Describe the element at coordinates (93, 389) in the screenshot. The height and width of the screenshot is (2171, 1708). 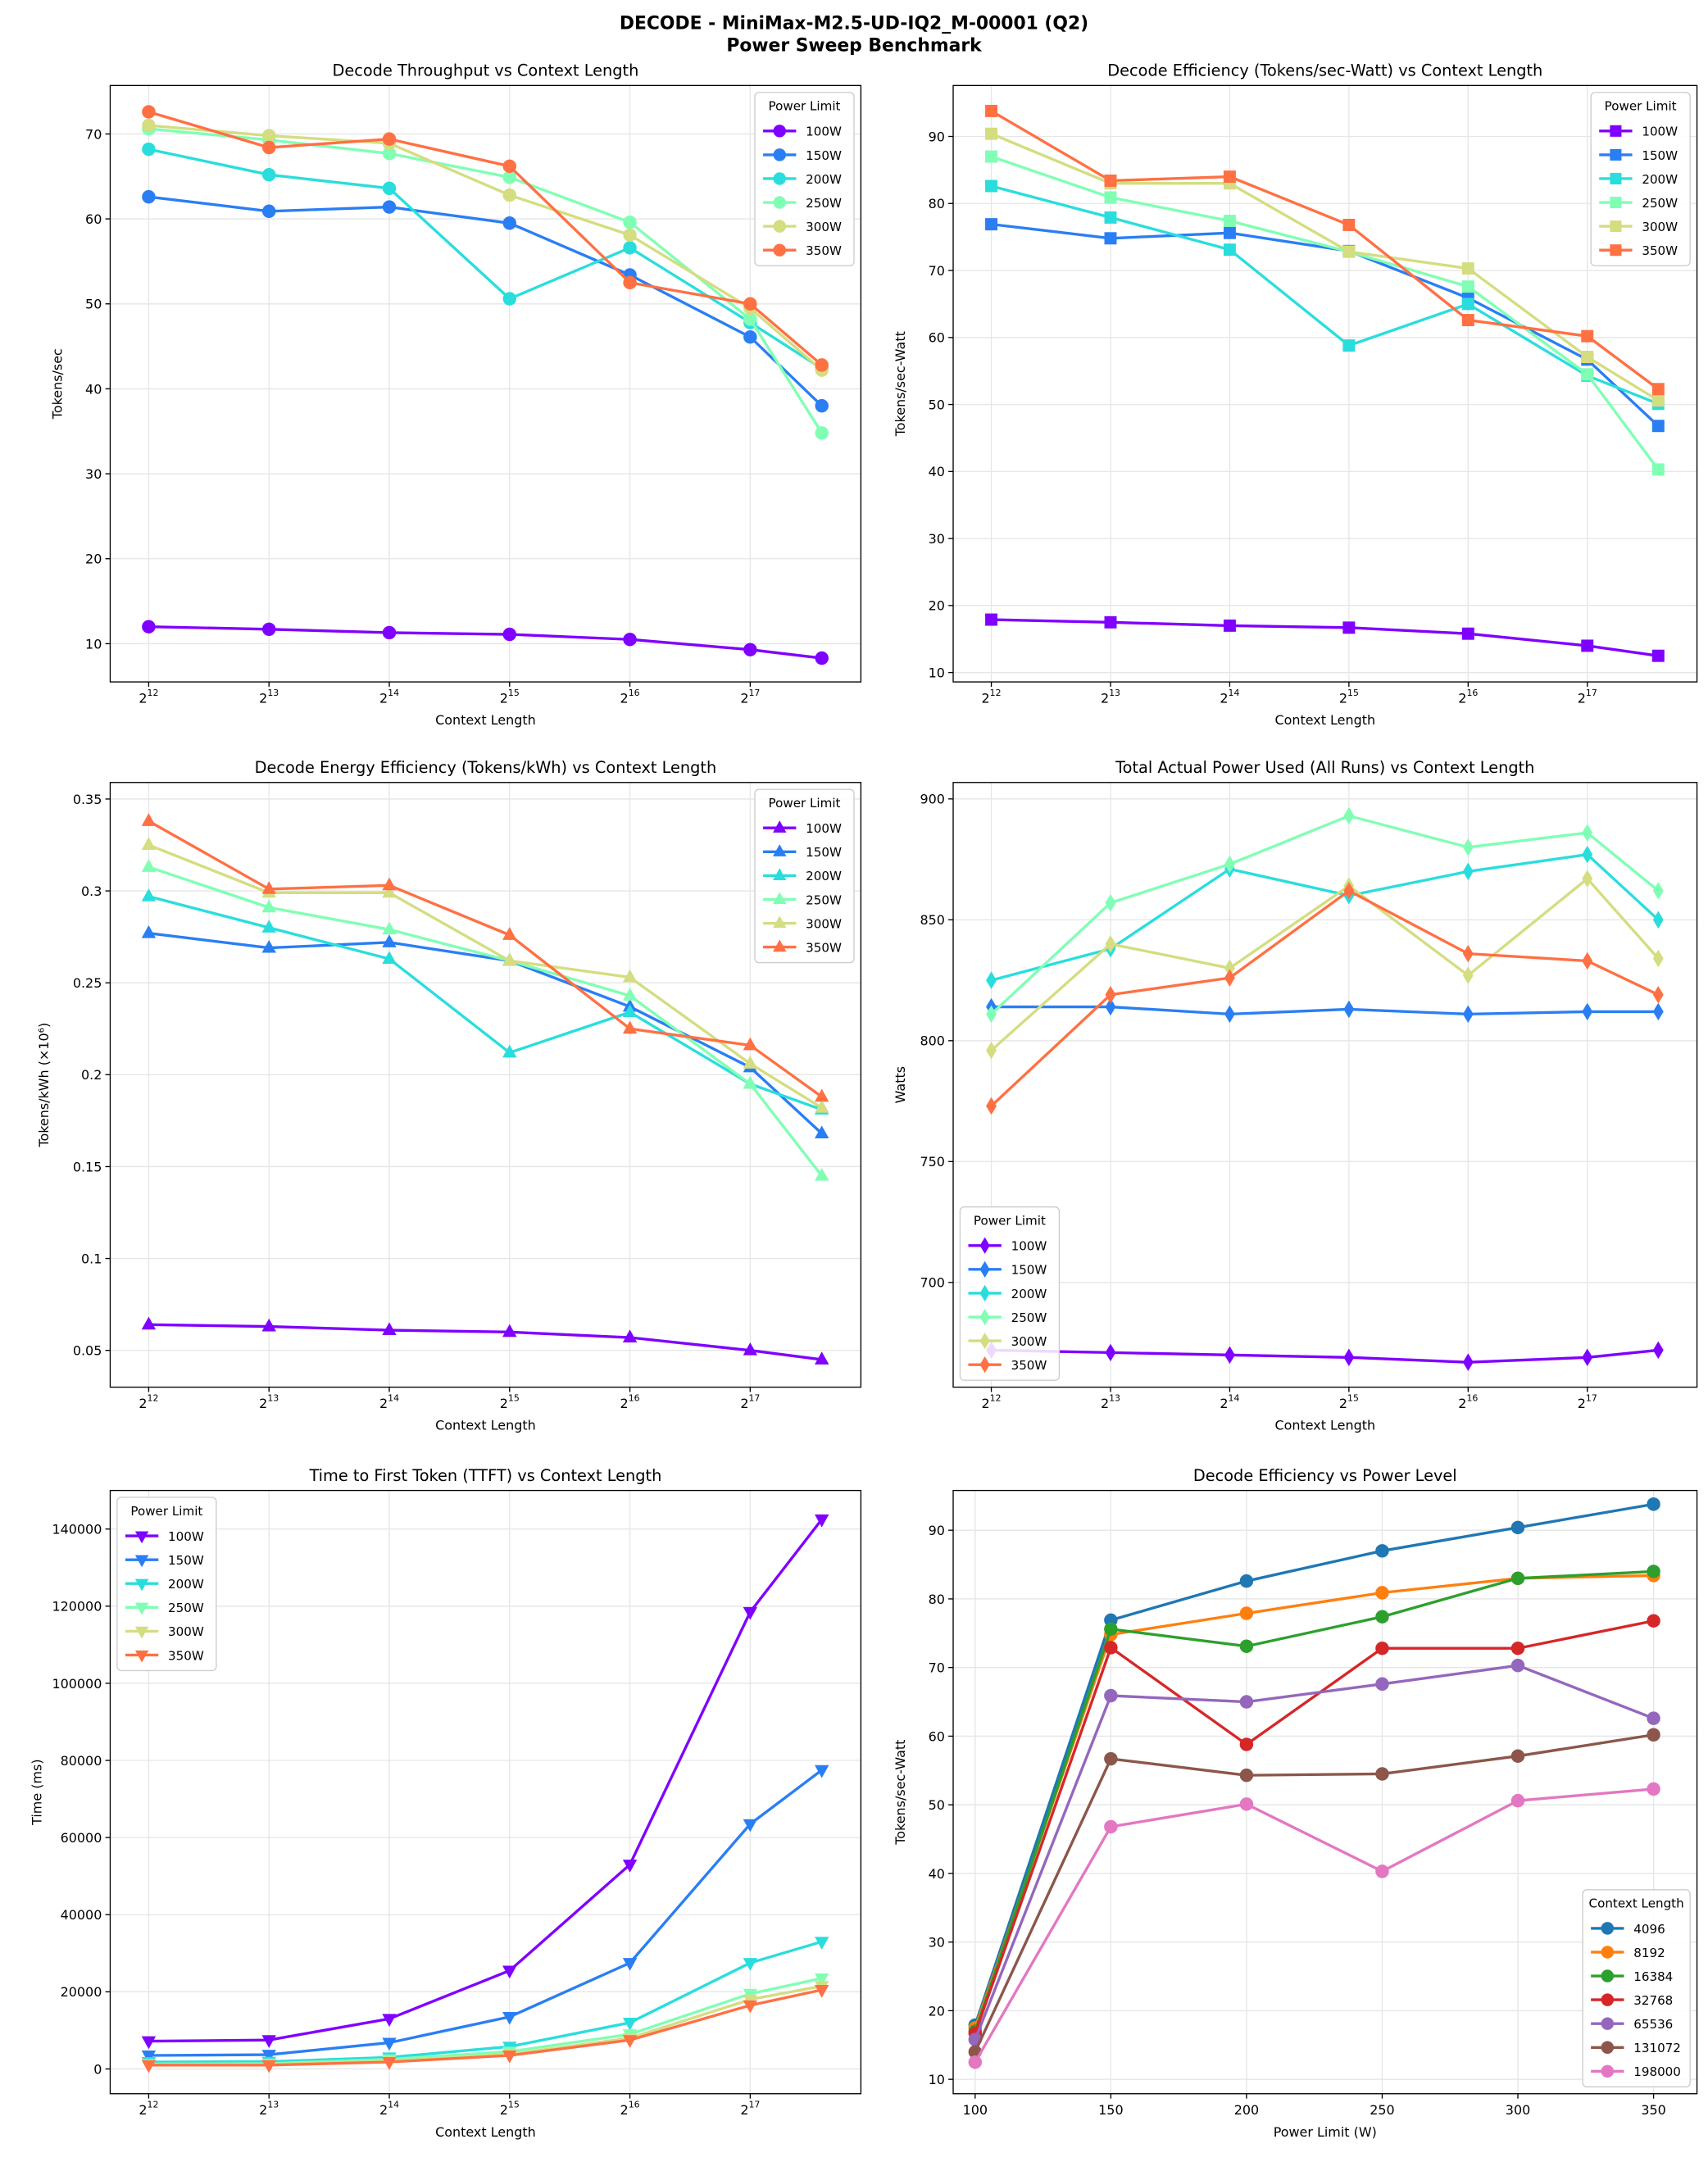
I see `y-tick-label: 40` at that location.